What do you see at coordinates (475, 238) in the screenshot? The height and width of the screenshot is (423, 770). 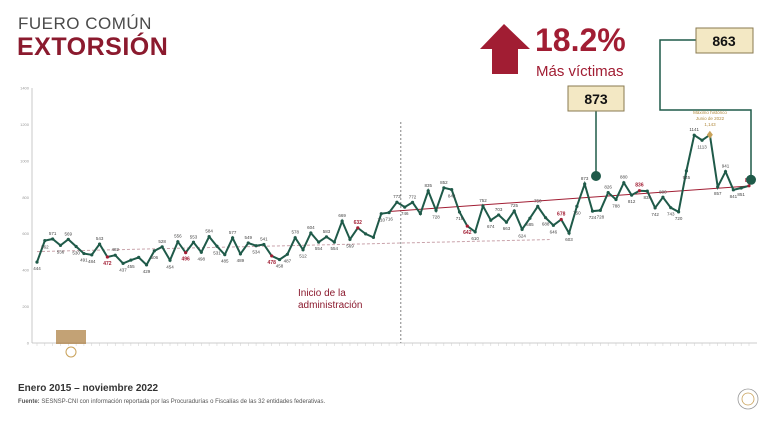 I see `data-label: 610` at bounding box center [475, 238].